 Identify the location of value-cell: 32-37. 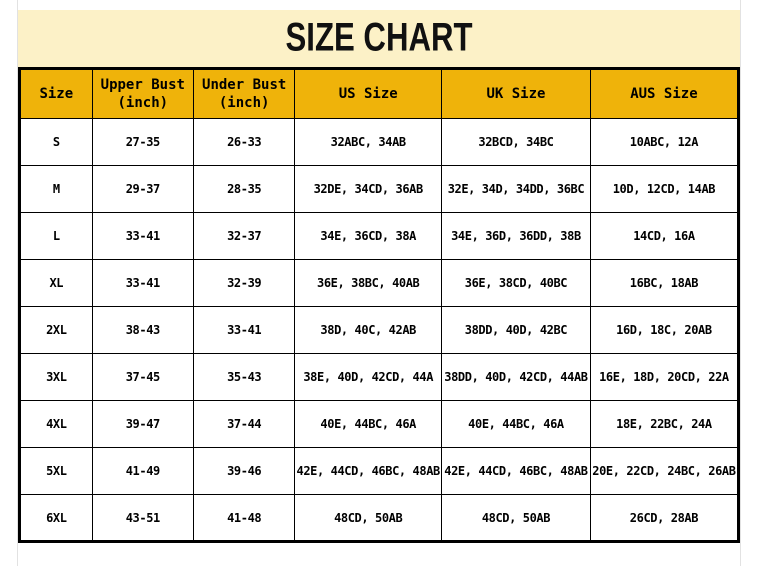
(244, 236).